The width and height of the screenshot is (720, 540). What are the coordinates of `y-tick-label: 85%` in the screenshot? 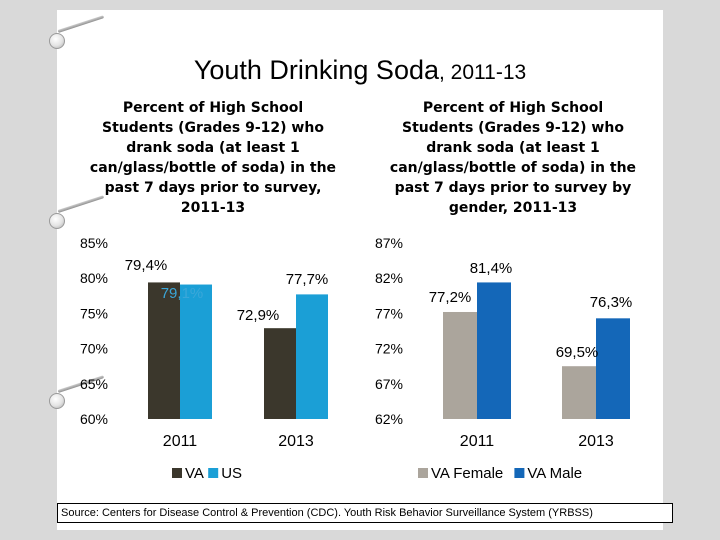 It's located at (94, 243).